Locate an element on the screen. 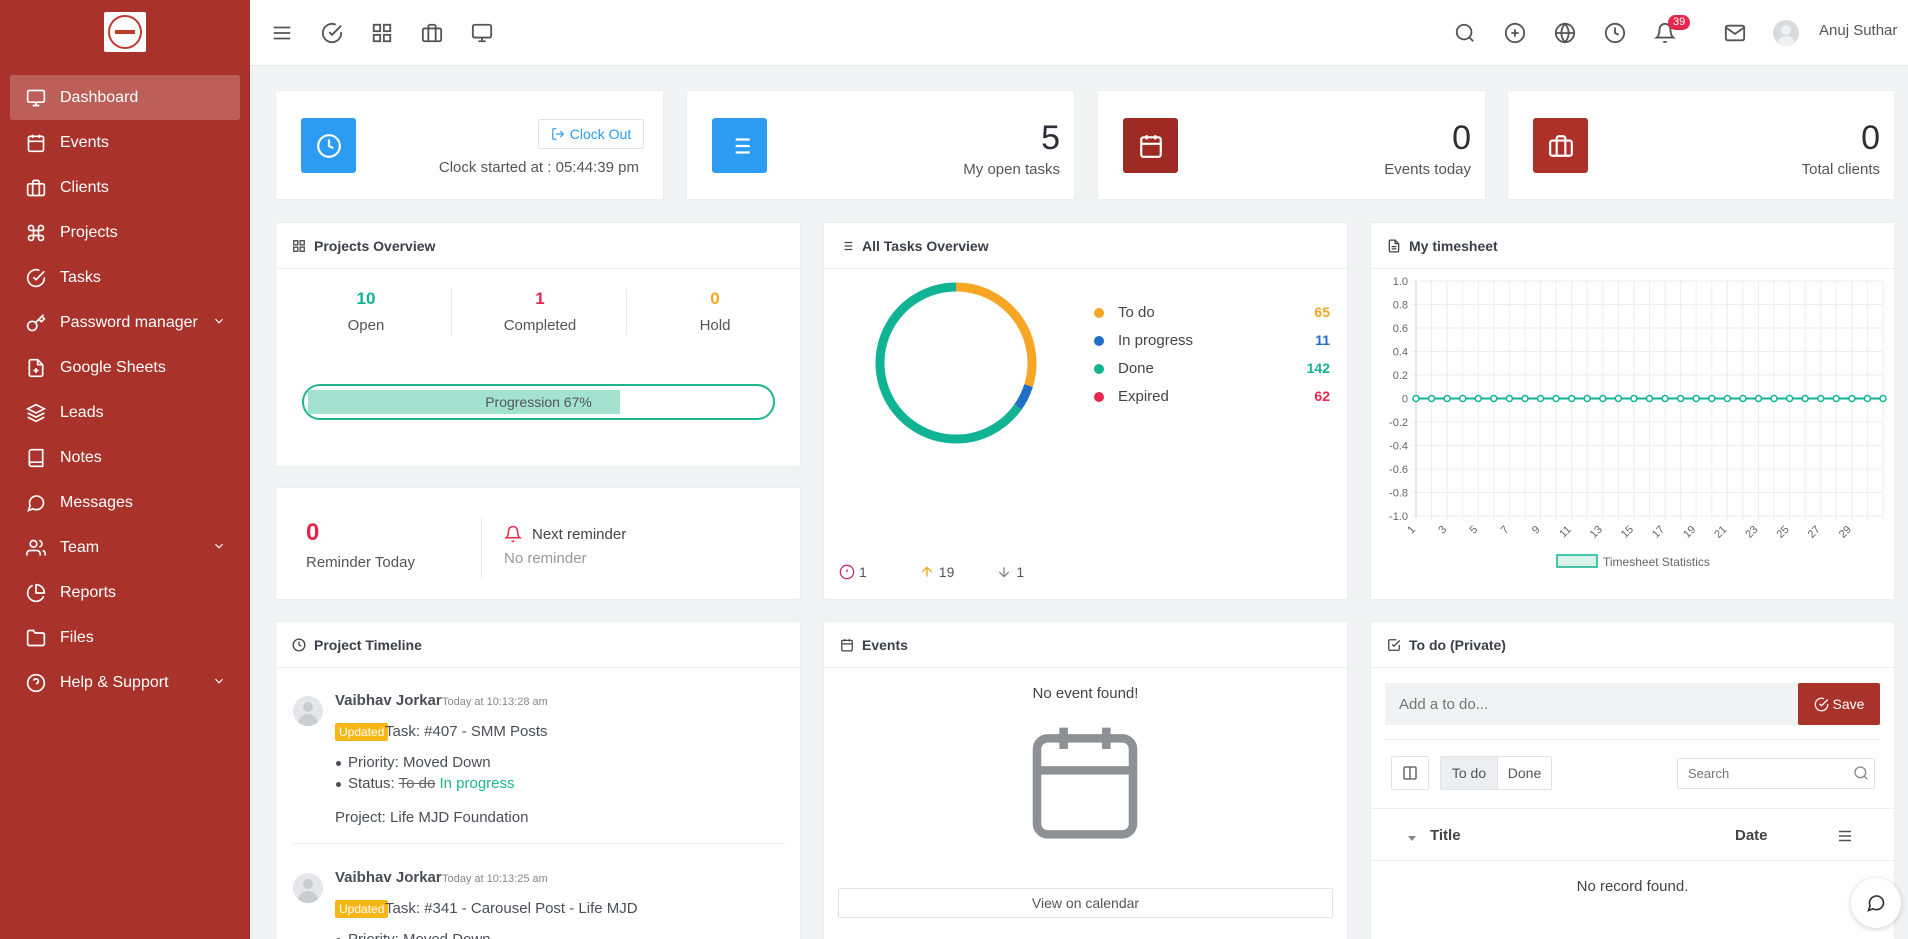 The height and width of the screenshot is (939, 1908). column-title: Title is located at coordinates (1445, 835).